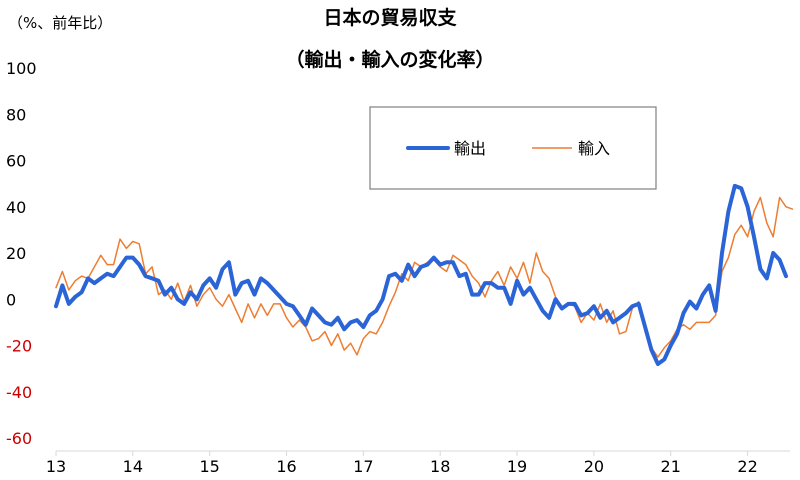  I want to click on x-tick-label: 16, so click(286, 466).